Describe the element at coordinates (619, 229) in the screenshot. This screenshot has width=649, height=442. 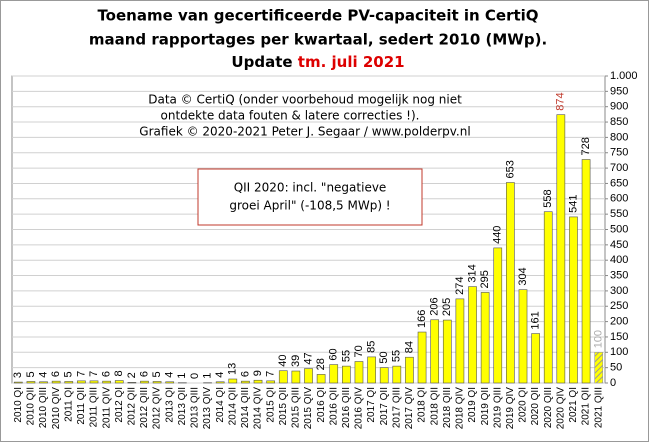
I see `y-tick-label: 500` at that location.